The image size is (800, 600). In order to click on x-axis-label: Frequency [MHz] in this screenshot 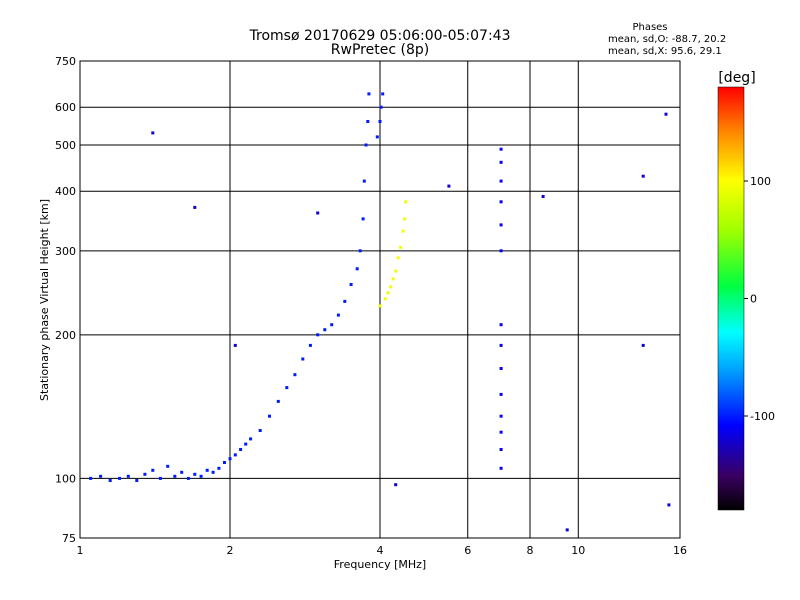, I will do `click(380, 564)`.